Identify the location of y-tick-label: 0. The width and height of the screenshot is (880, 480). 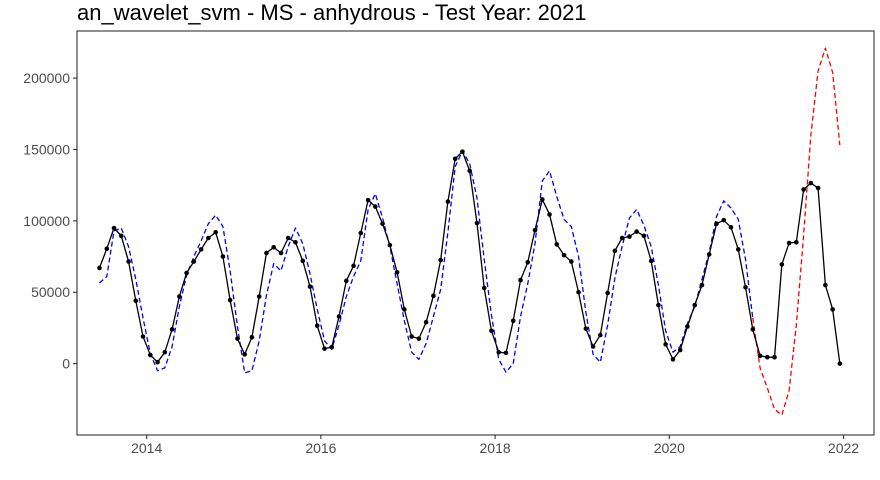
(66, 364).